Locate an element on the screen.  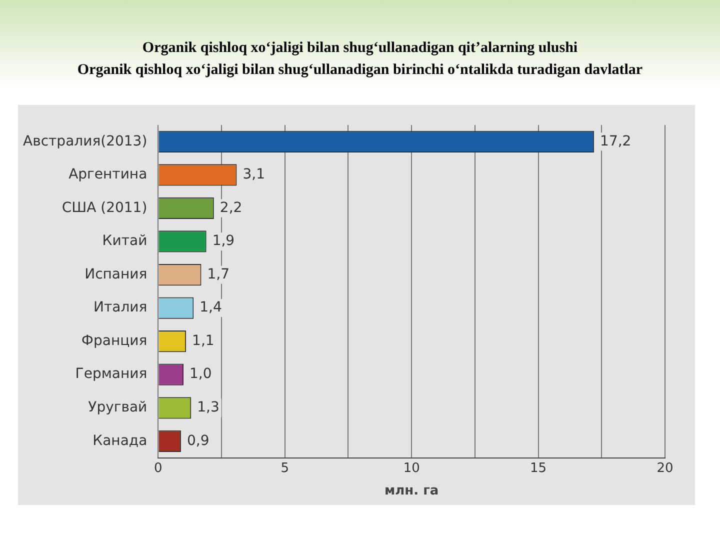
y-tick-label: Франция is located at coordinates (114, 340).